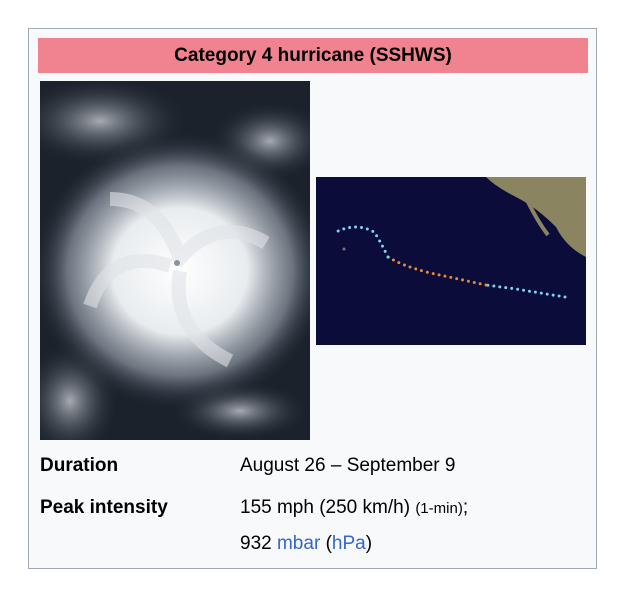 This screenshot has height=594, width=638. Describe the element at coordinates (256, 543) in the screenshot. I see `pressure: 932` at that location.